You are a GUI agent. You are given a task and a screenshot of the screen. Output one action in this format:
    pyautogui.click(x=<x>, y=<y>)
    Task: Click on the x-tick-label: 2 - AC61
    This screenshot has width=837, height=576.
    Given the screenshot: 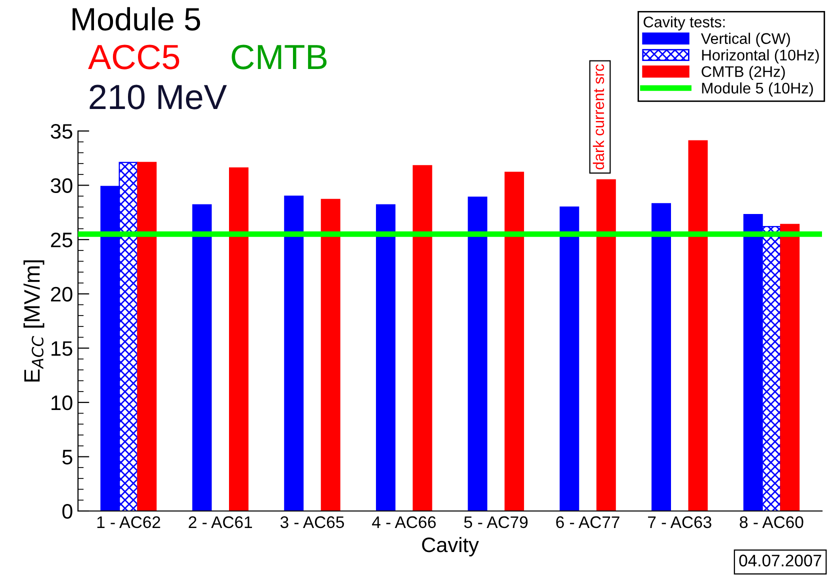 What is the action you would take?
    pyautogui.click(x=220, y=522)
    